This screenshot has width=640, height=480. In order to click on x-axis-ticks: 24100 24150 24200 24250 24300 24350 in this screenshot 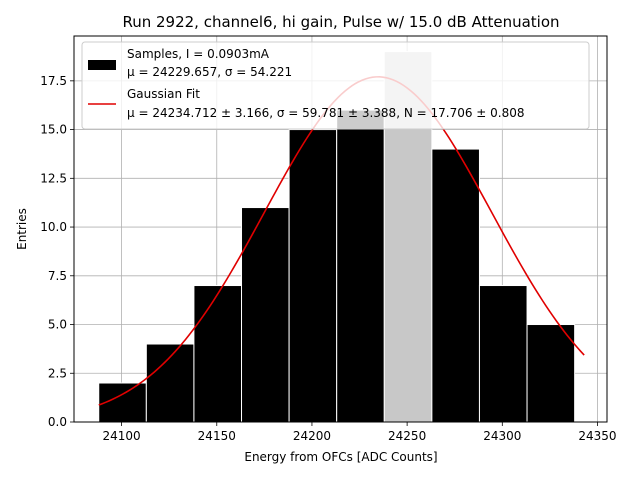, I will do `click(359, 432)`.